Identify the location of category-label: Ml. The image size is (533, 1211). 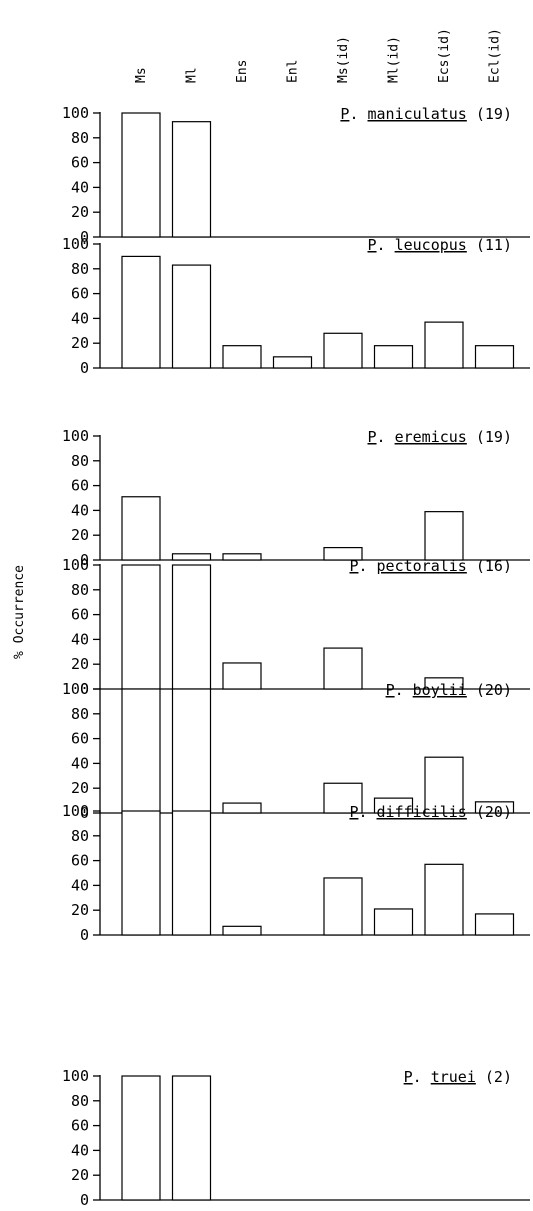
(192, 75).